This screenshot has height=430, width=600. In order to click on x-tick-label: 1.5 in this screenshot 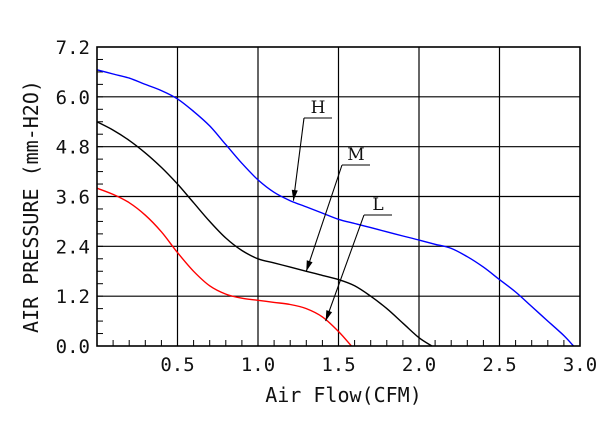, I will do `click(338, 365)`.